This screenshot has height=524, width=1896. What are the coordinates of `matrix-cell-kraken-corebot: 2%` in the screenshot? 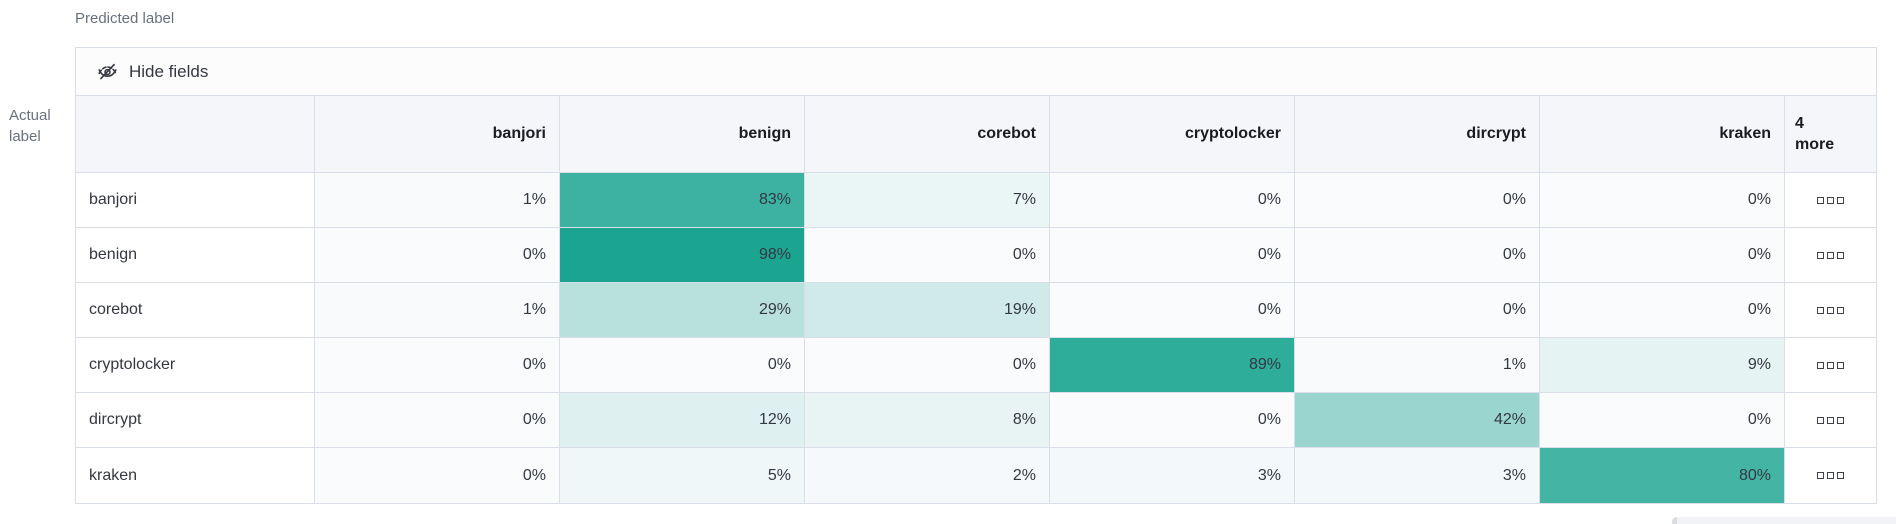 It's located at (927, 475).